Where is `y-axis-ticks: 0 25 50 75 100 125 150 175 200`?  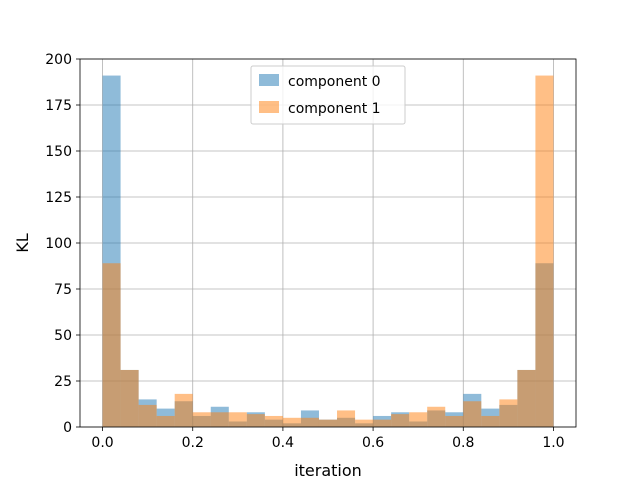 y-axis-ticks: 0 25 50 75 100 125 150 175 200 is located at coordinates (62, 244).